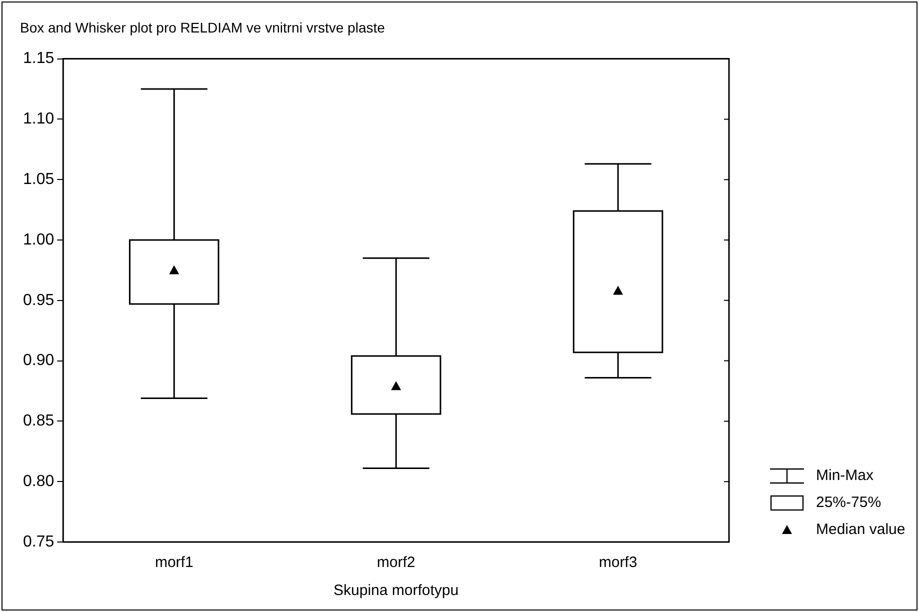 The width and height of the screenshot is (919, 612). Describe the element at coordinates (38, 361) in the screenshot. I see `y-tick-label: 0.90` at that location.